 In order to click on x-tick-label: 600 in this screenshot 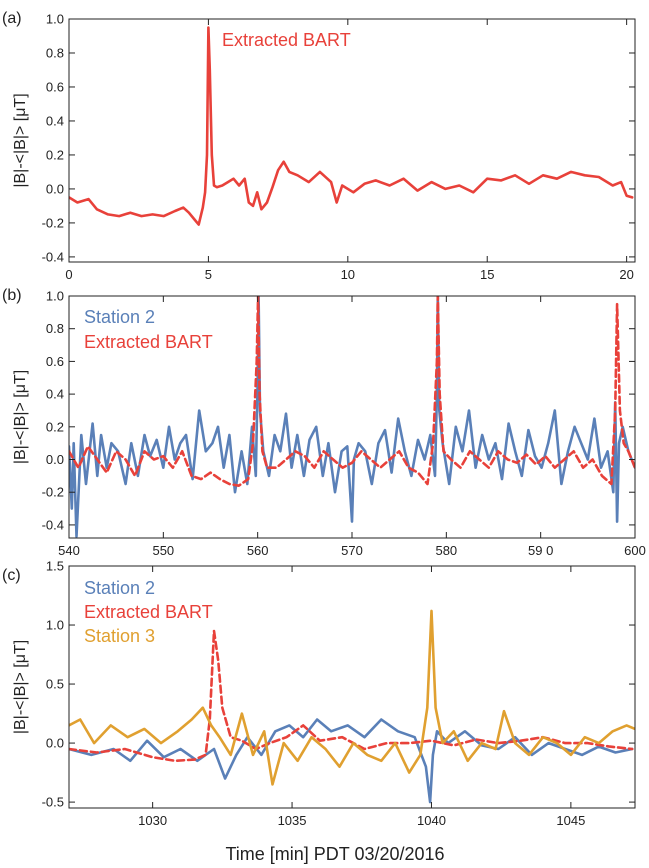, I will do `click(635, 550)`.